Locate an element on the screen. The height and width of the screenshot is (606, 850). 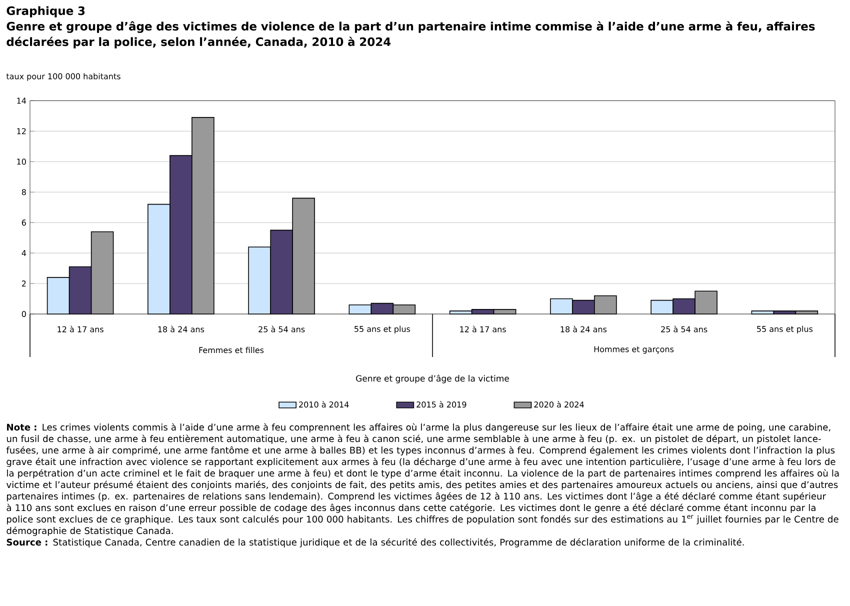
x-axis-title: Genre et groupe d’âge de la victime is located at coordinates (432, 379).